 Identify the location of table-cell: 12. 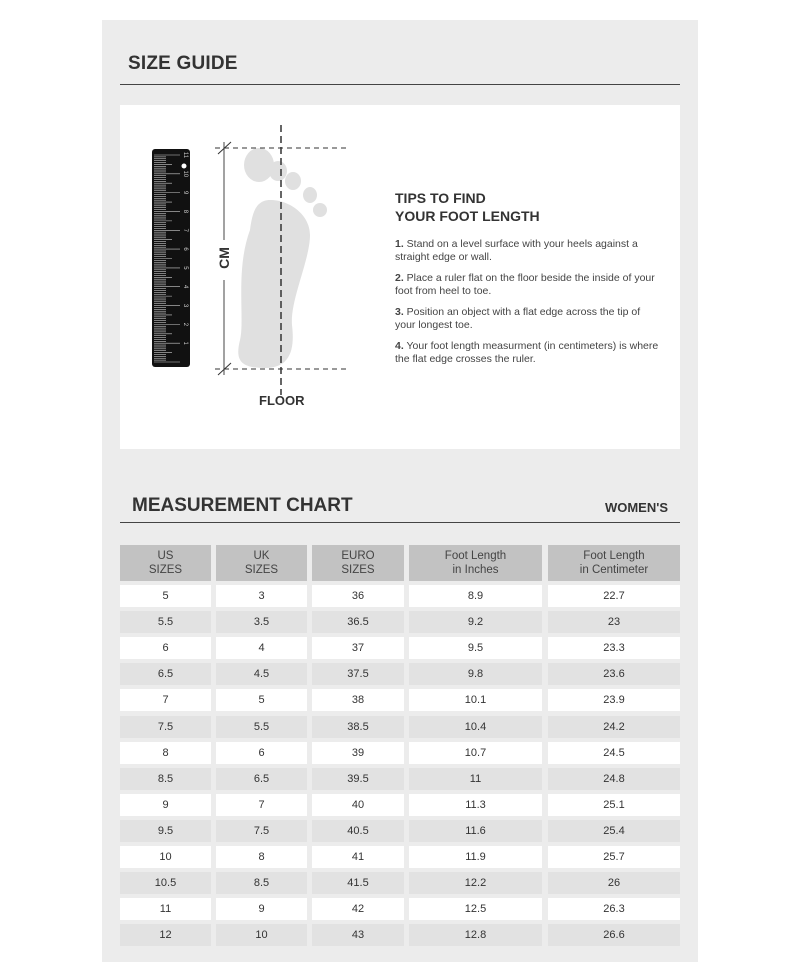
(165, 935).